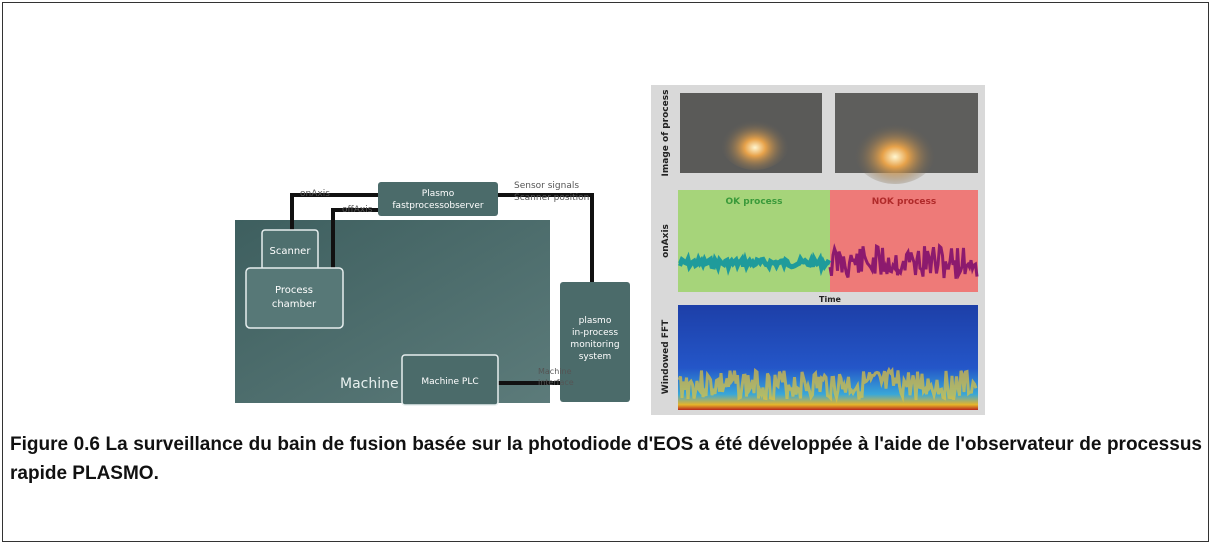 The width and height of the screenshot is (1213, 542). I want to click on sensor-label: Scanner position, so click(551, 198).